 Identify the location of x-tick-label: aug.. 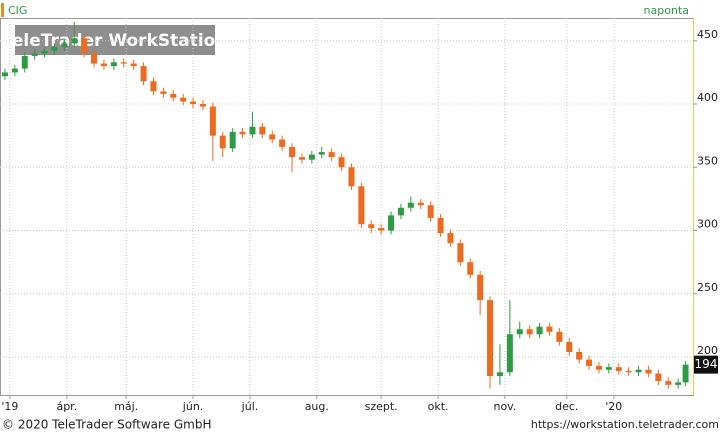
(317, 406).